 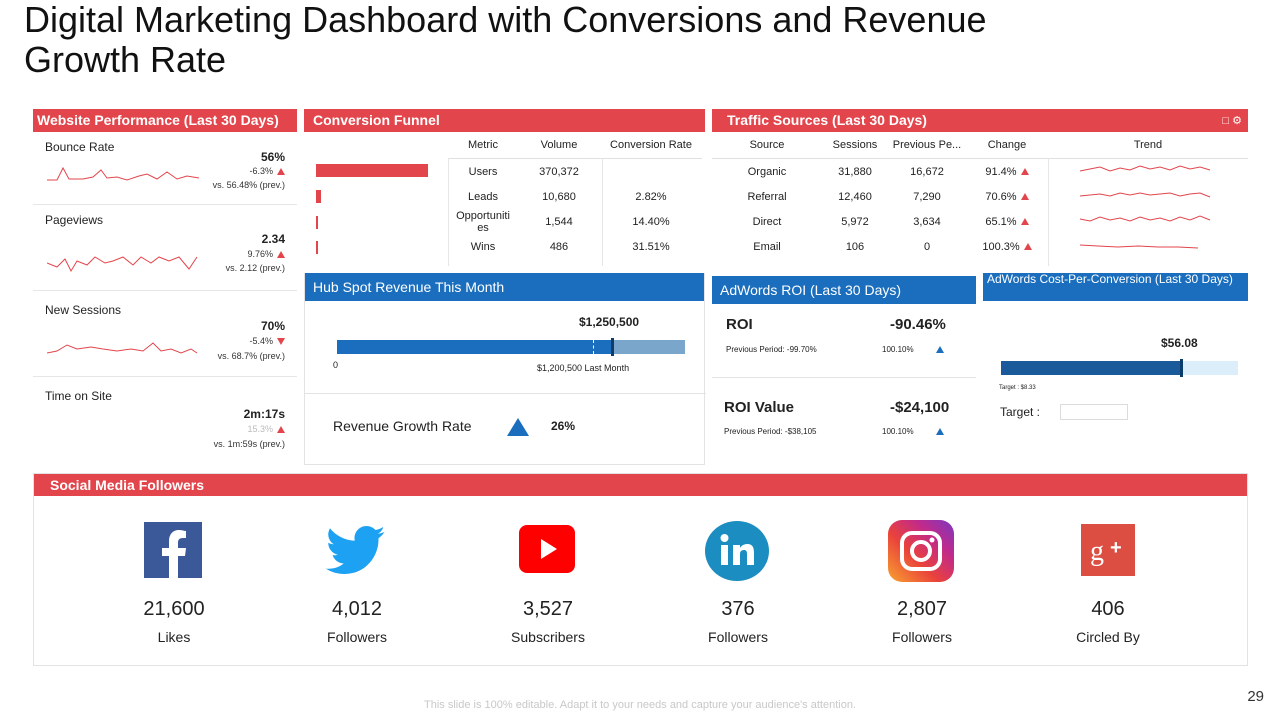 What do you see at coordinates (1108, 609) in the screenshot?
I see `social-count: 406` at bounding box center [1108, 609].